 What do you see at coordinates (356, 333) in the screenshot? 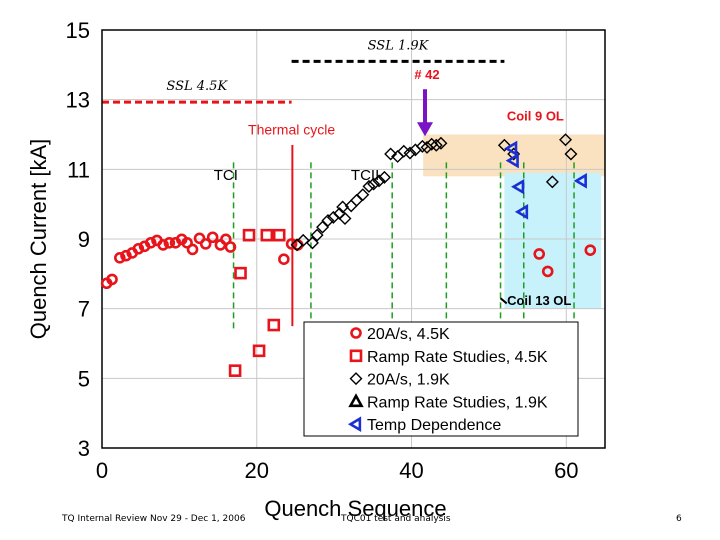
I see `legend-marker-20a-s-4-5k` at bounding box center [356, 333].